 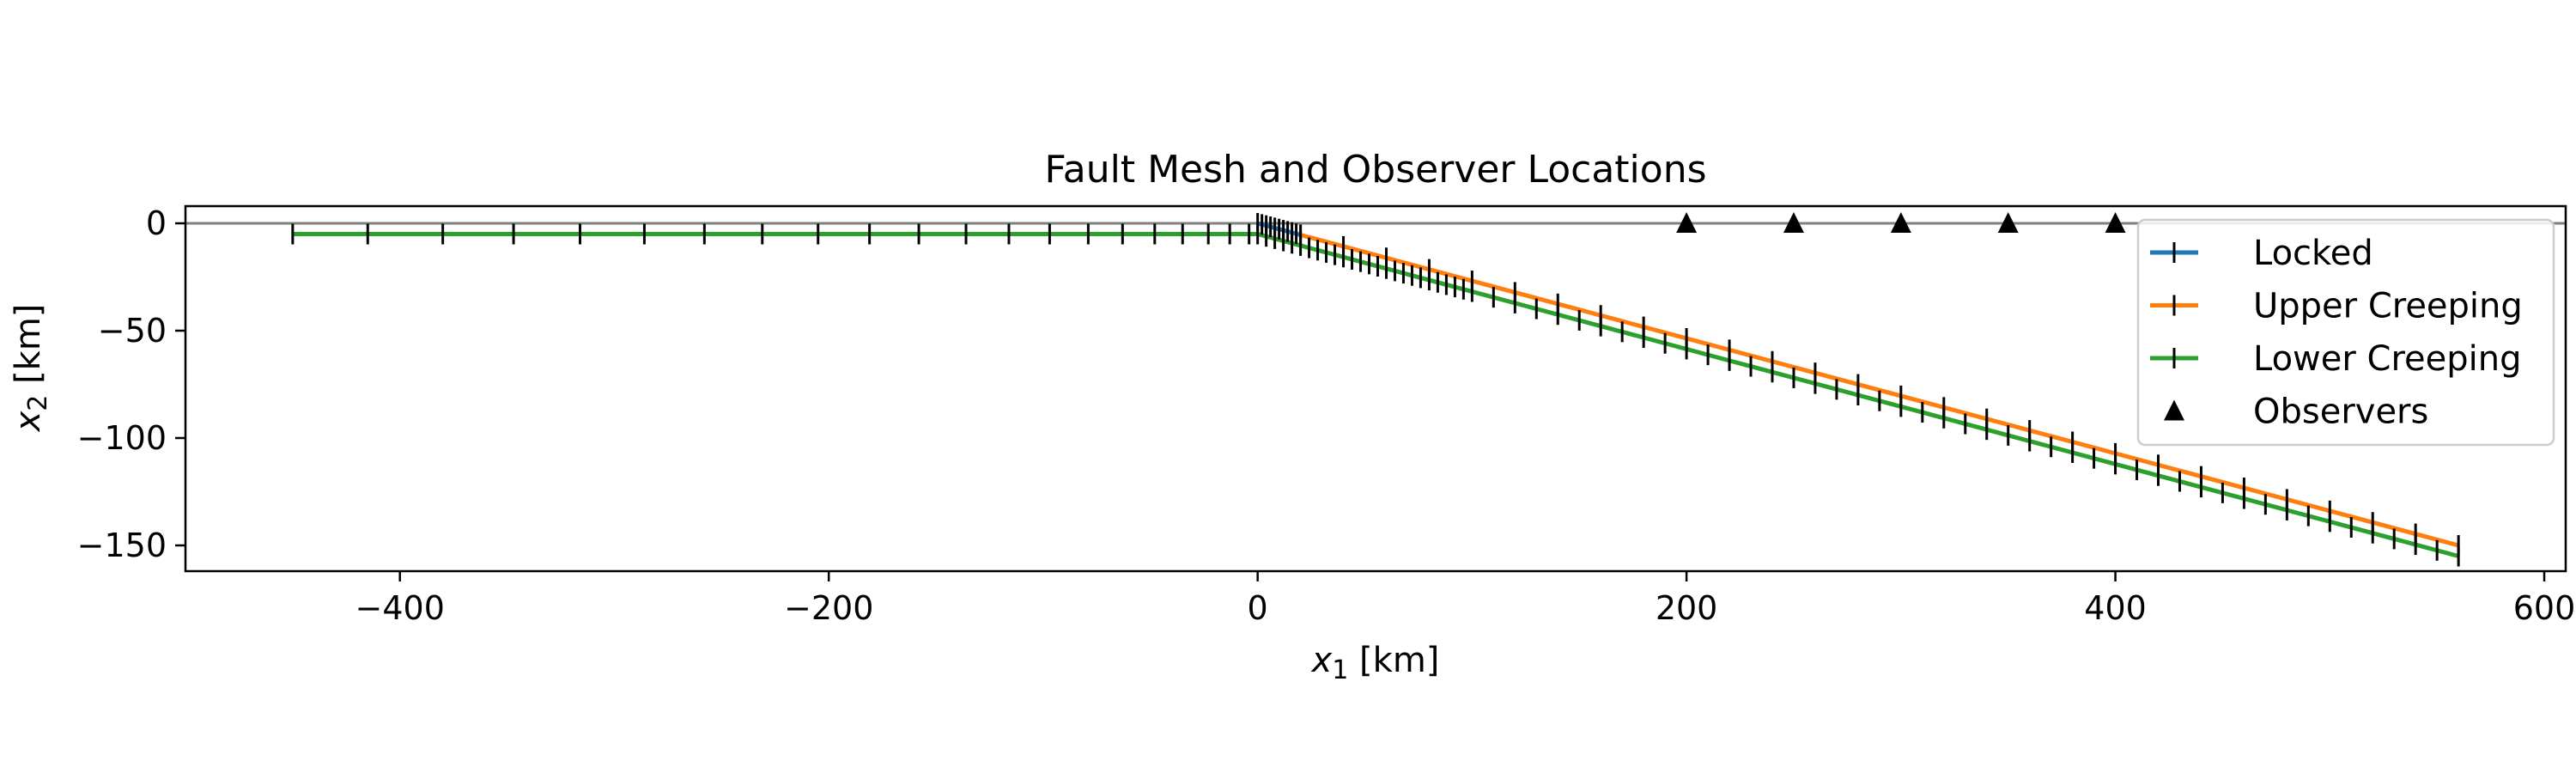 What do you see at coordinates (828, 608) in the screenshot?
I see `x-tick-label: −200` at bounding box center [828, 608].